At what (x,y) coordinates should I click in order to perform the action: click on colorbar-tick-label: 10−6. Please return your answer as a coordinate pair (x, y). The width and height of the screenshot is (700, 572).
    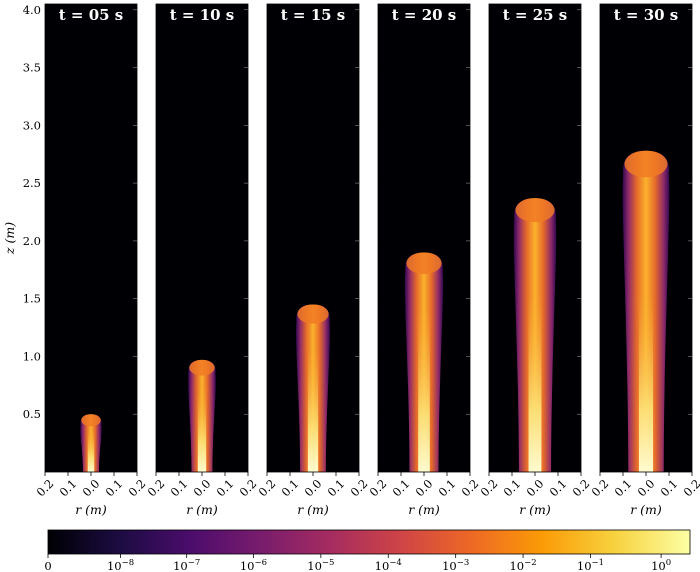
    Looking at the image, I should click on (253, 565).